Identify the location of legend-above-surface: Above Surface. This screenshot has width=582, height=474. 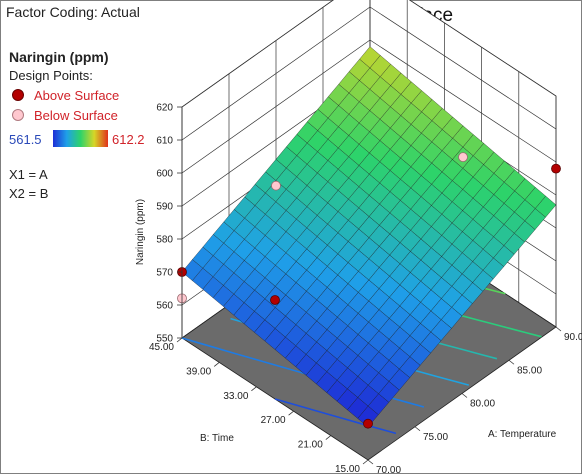
(65, 95).